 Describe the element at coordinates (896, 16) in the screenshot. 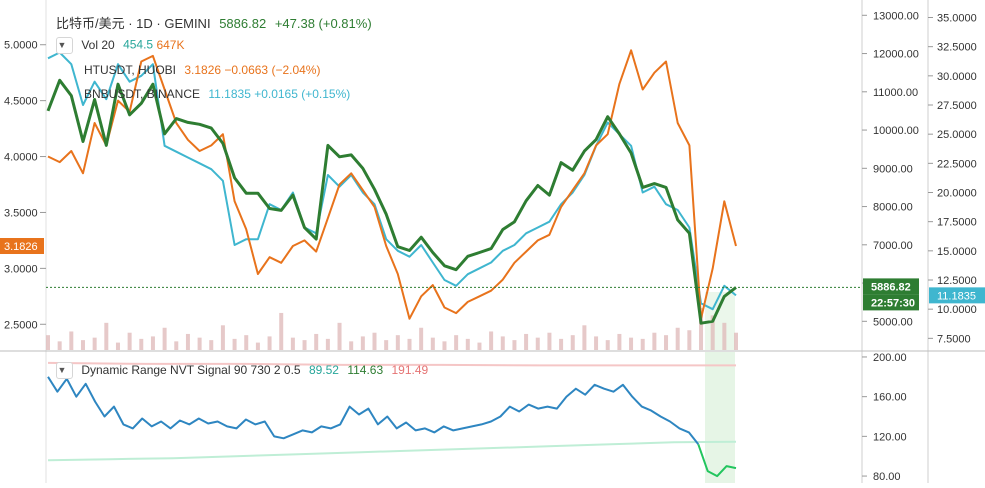

I see `mid-axis-tick-label: 13000.00` at that location.